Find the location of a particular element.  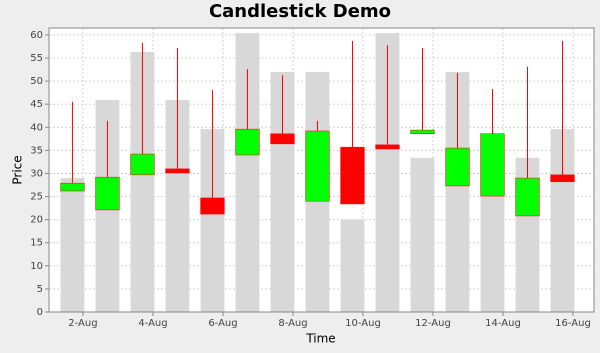

y-tick-label: 15 is located at coordinates (36, 243).